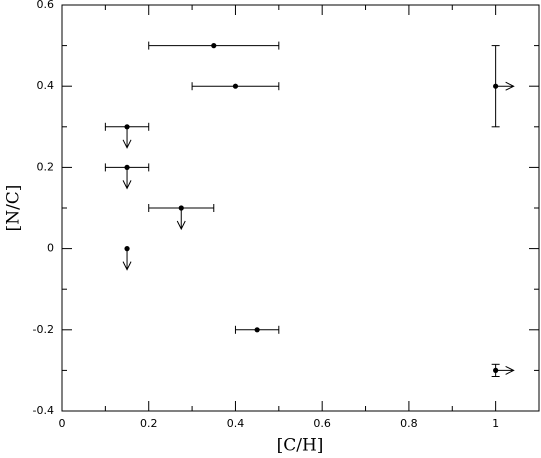 The width and height of the screenshot is (541, 458). I want to click on y-tick-label: 0.6, so click(46, 5).